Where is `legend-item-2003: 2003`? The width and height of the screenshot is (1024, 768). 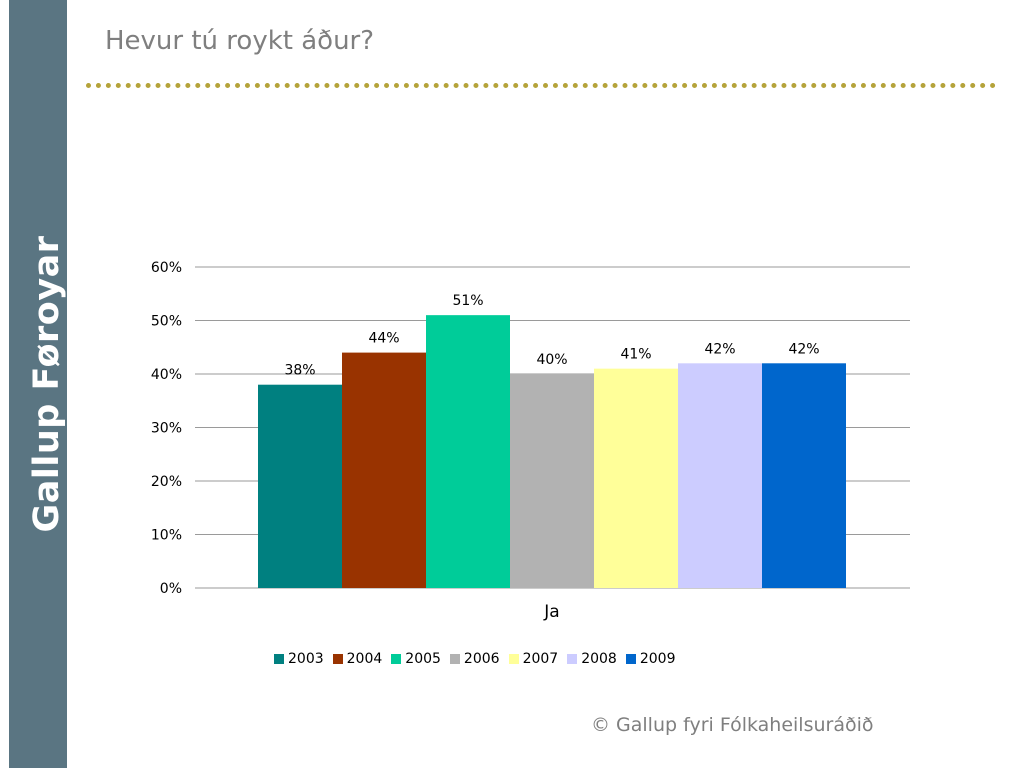 legend-item-2003: 2003 is located at coordinates (299, 659).